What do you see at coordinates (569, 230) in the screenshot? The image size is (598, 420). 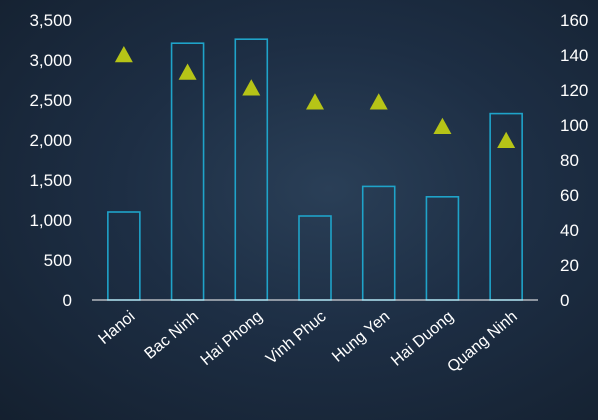 I see `right-axis-tick-label: 40` at bounding box center [569, 230].